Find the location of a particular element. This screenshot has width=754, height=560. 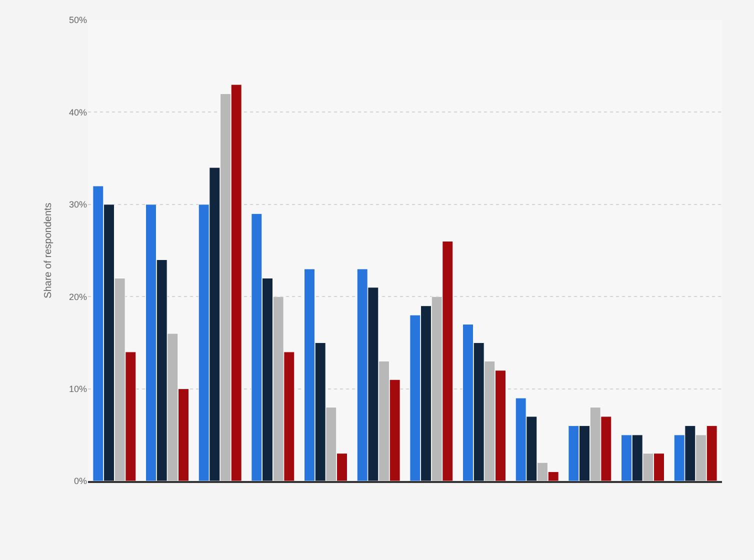

y-tick-label: 40% is located at coordinates (77, 112).